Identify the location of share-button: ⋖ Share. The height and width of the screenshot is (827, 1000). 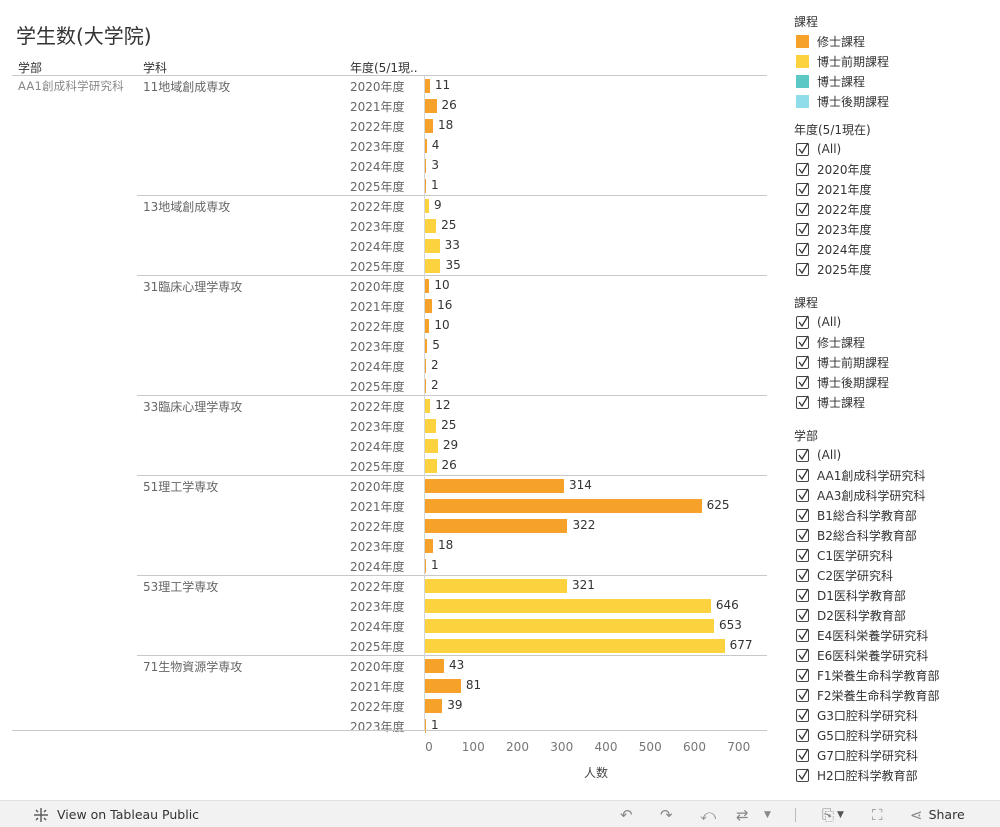
(937, 814).